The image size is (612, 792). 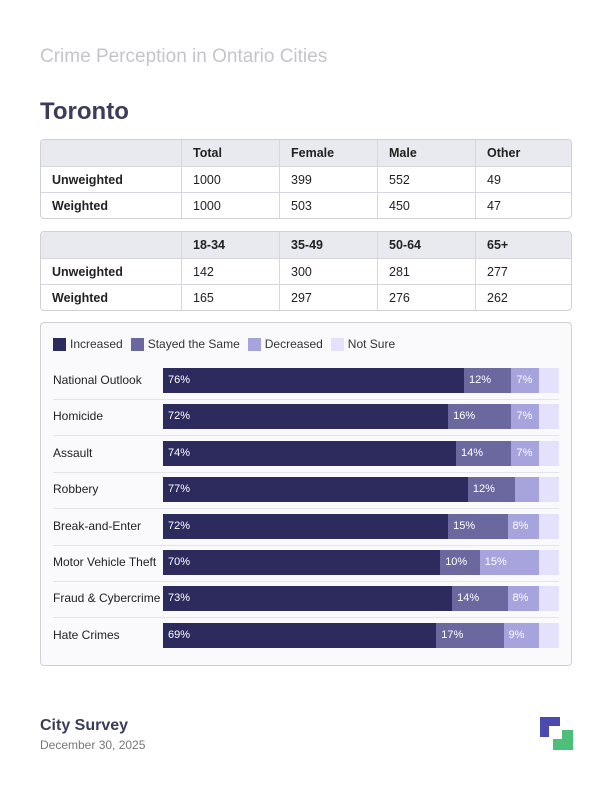 What do you see at coordinates (361, 490) in the screenshot?
I see `stacked-bar: 77% 12%` at bounding box center [361, 490].